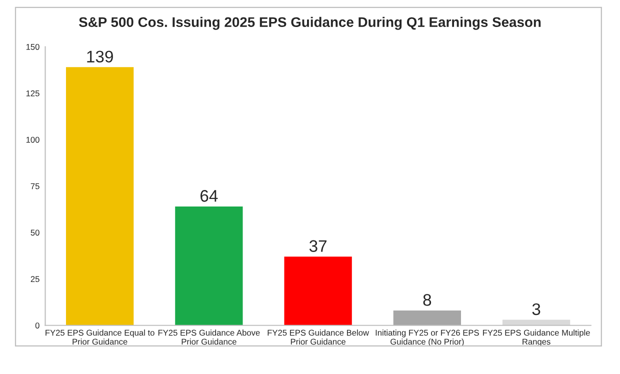 Image resolution: width=620 pixels, height=374 pixels. What do you see at coordinates (536, 338) in the screenshot?
I see `x-tick-label: FY25 EPS Guidance Multiple Ranges` at bounding box center [536, 338].